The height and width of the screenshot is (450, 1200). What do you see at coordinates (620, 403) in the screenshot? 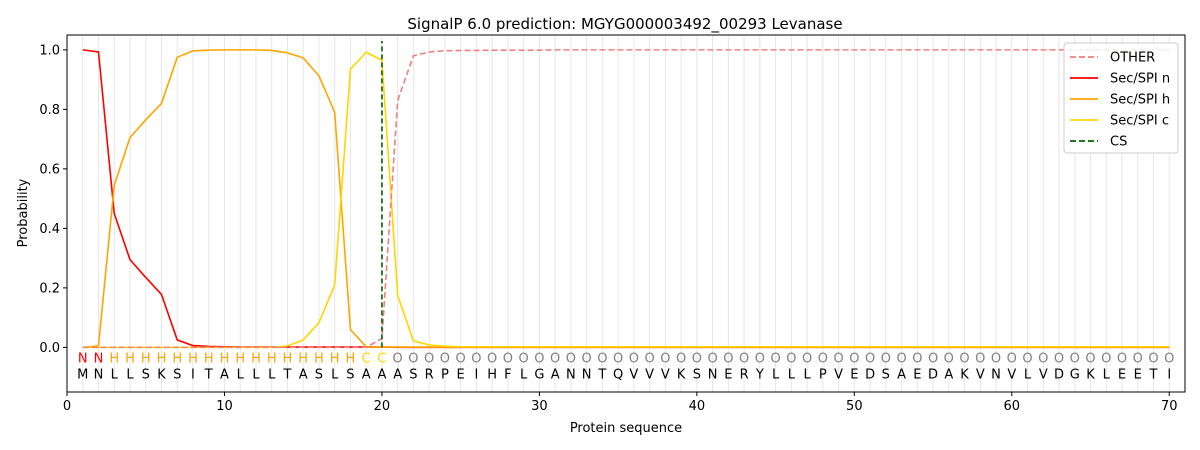
I see `x-axis: 0 10 20 30 40 50 60 70` at bounding box center [620, 403].